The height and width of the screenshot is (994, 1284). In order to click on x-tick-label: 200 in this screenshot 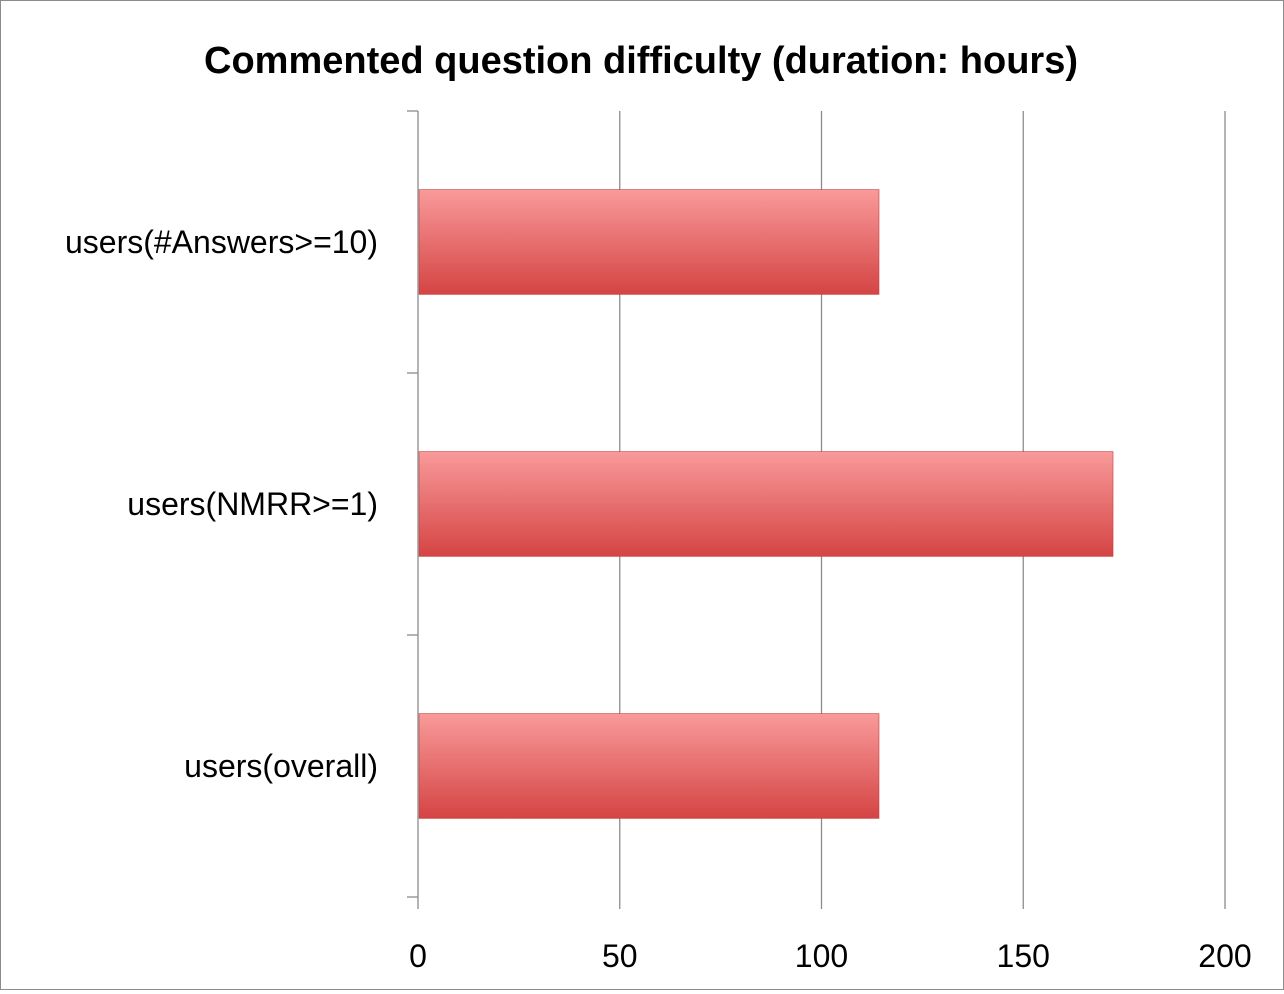, I will do `click(1224, 956)`.